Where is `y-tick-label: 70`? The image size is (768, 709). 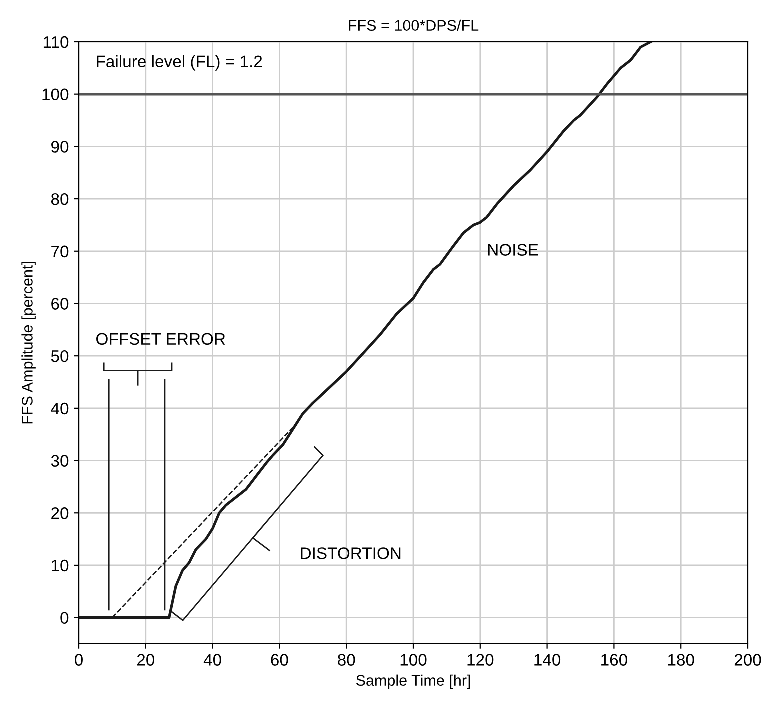
y-tick-label: 70 is located at coordinates (60, 252).